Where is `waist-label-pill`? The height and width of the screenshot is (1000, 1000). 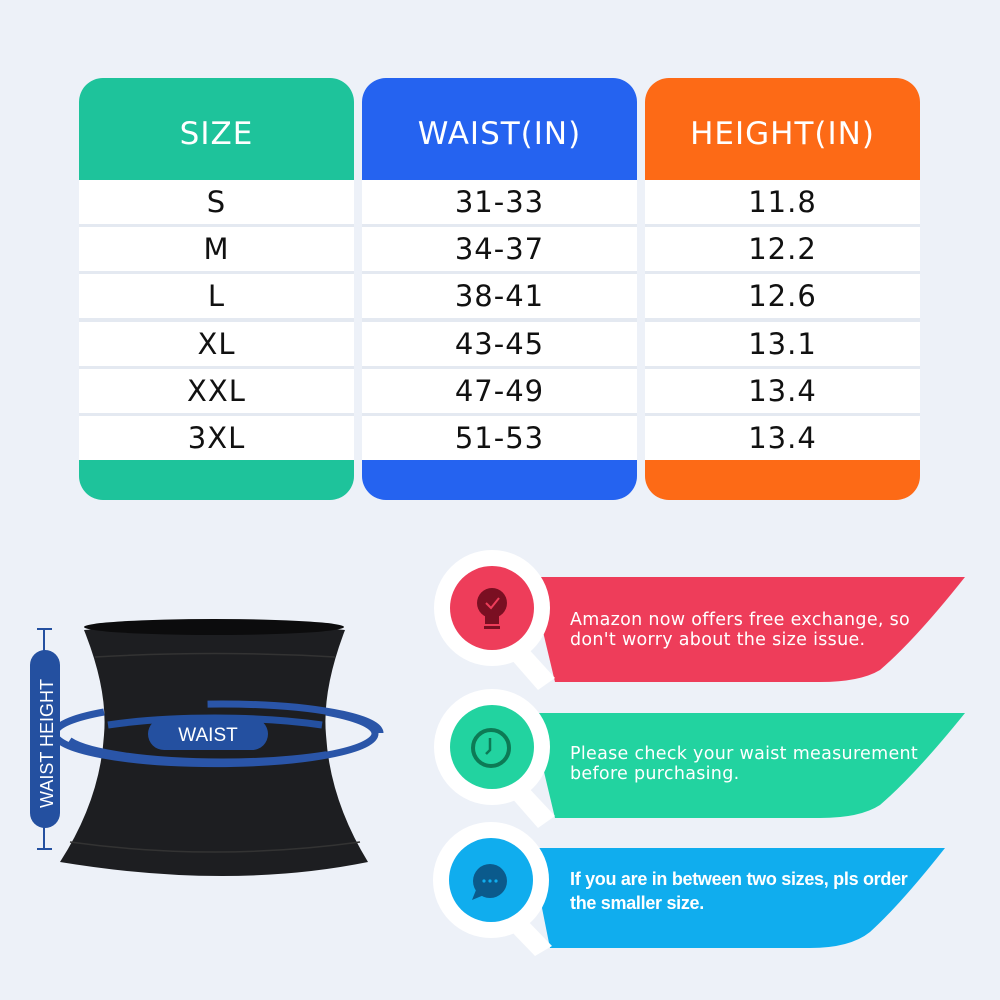 waist-label-pill is located at coordinates (208, 734).